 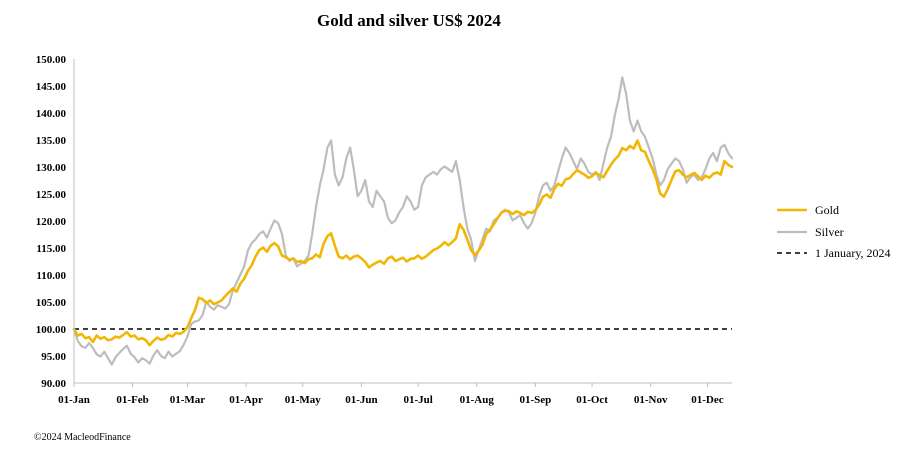 I want to click on x-tick-label: 01-Apr, so click(x=246, y=400).